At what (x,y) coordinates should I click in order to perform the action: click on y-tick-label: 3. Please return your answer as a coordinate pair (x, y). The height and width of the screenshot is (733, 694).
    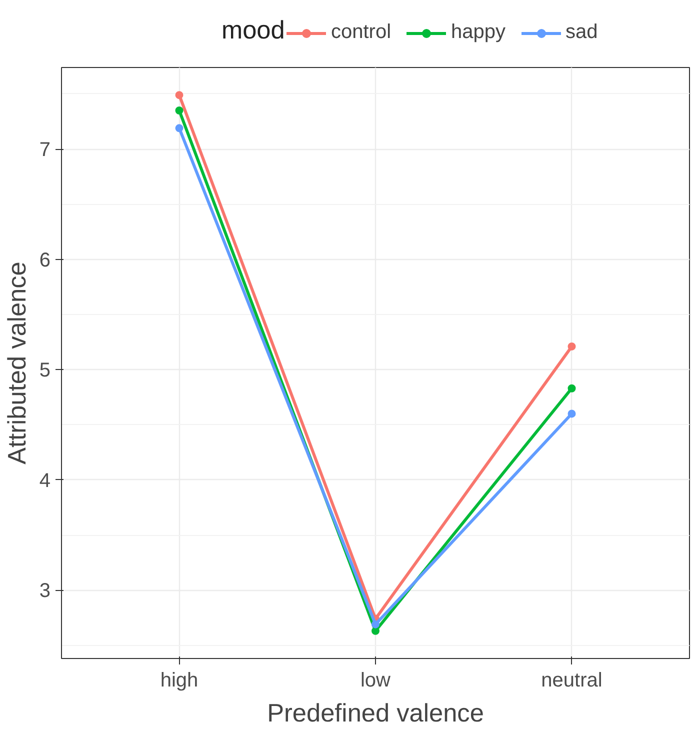
    Looking at the image, I should click on (44, 591).